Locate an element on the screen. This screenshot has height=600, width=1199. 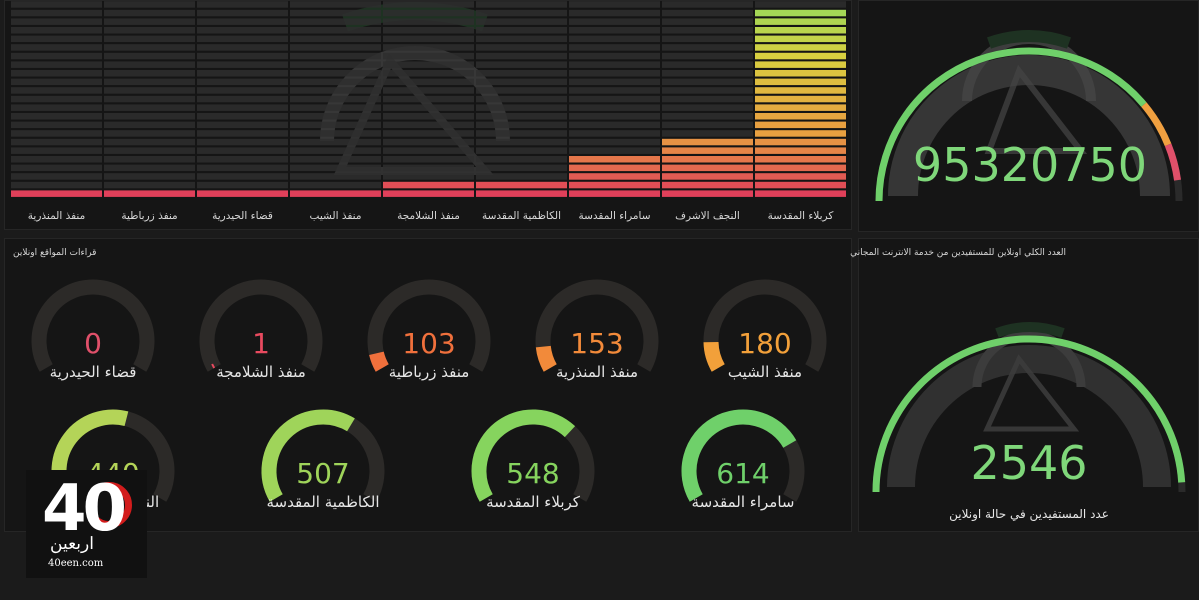
online-gauge-fill is located at coordinates (1029, 414).